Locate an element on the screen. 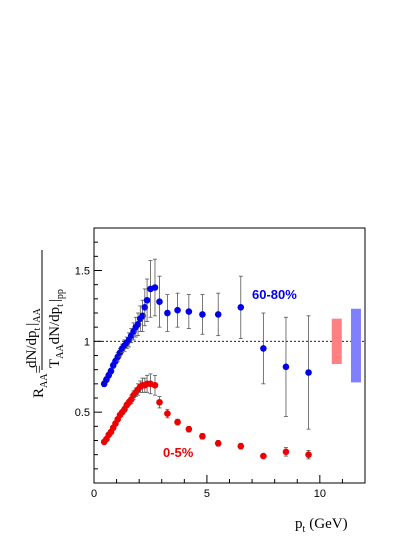  x-tick-label: 10 is located at coordinates (320, 494).